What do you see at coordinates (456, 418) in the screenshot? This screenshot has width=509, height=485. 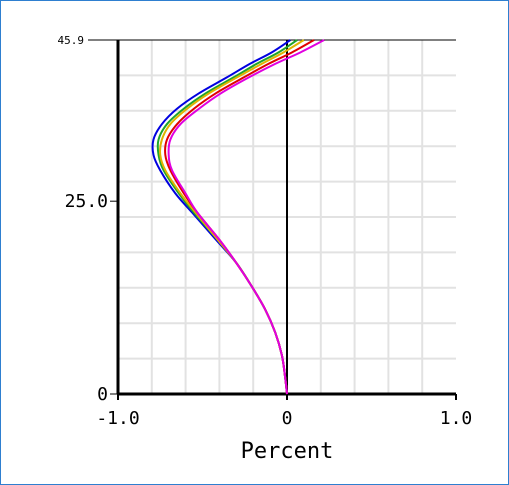 I see `x-tick-label: 1.0` at bounding box center [456, 418].